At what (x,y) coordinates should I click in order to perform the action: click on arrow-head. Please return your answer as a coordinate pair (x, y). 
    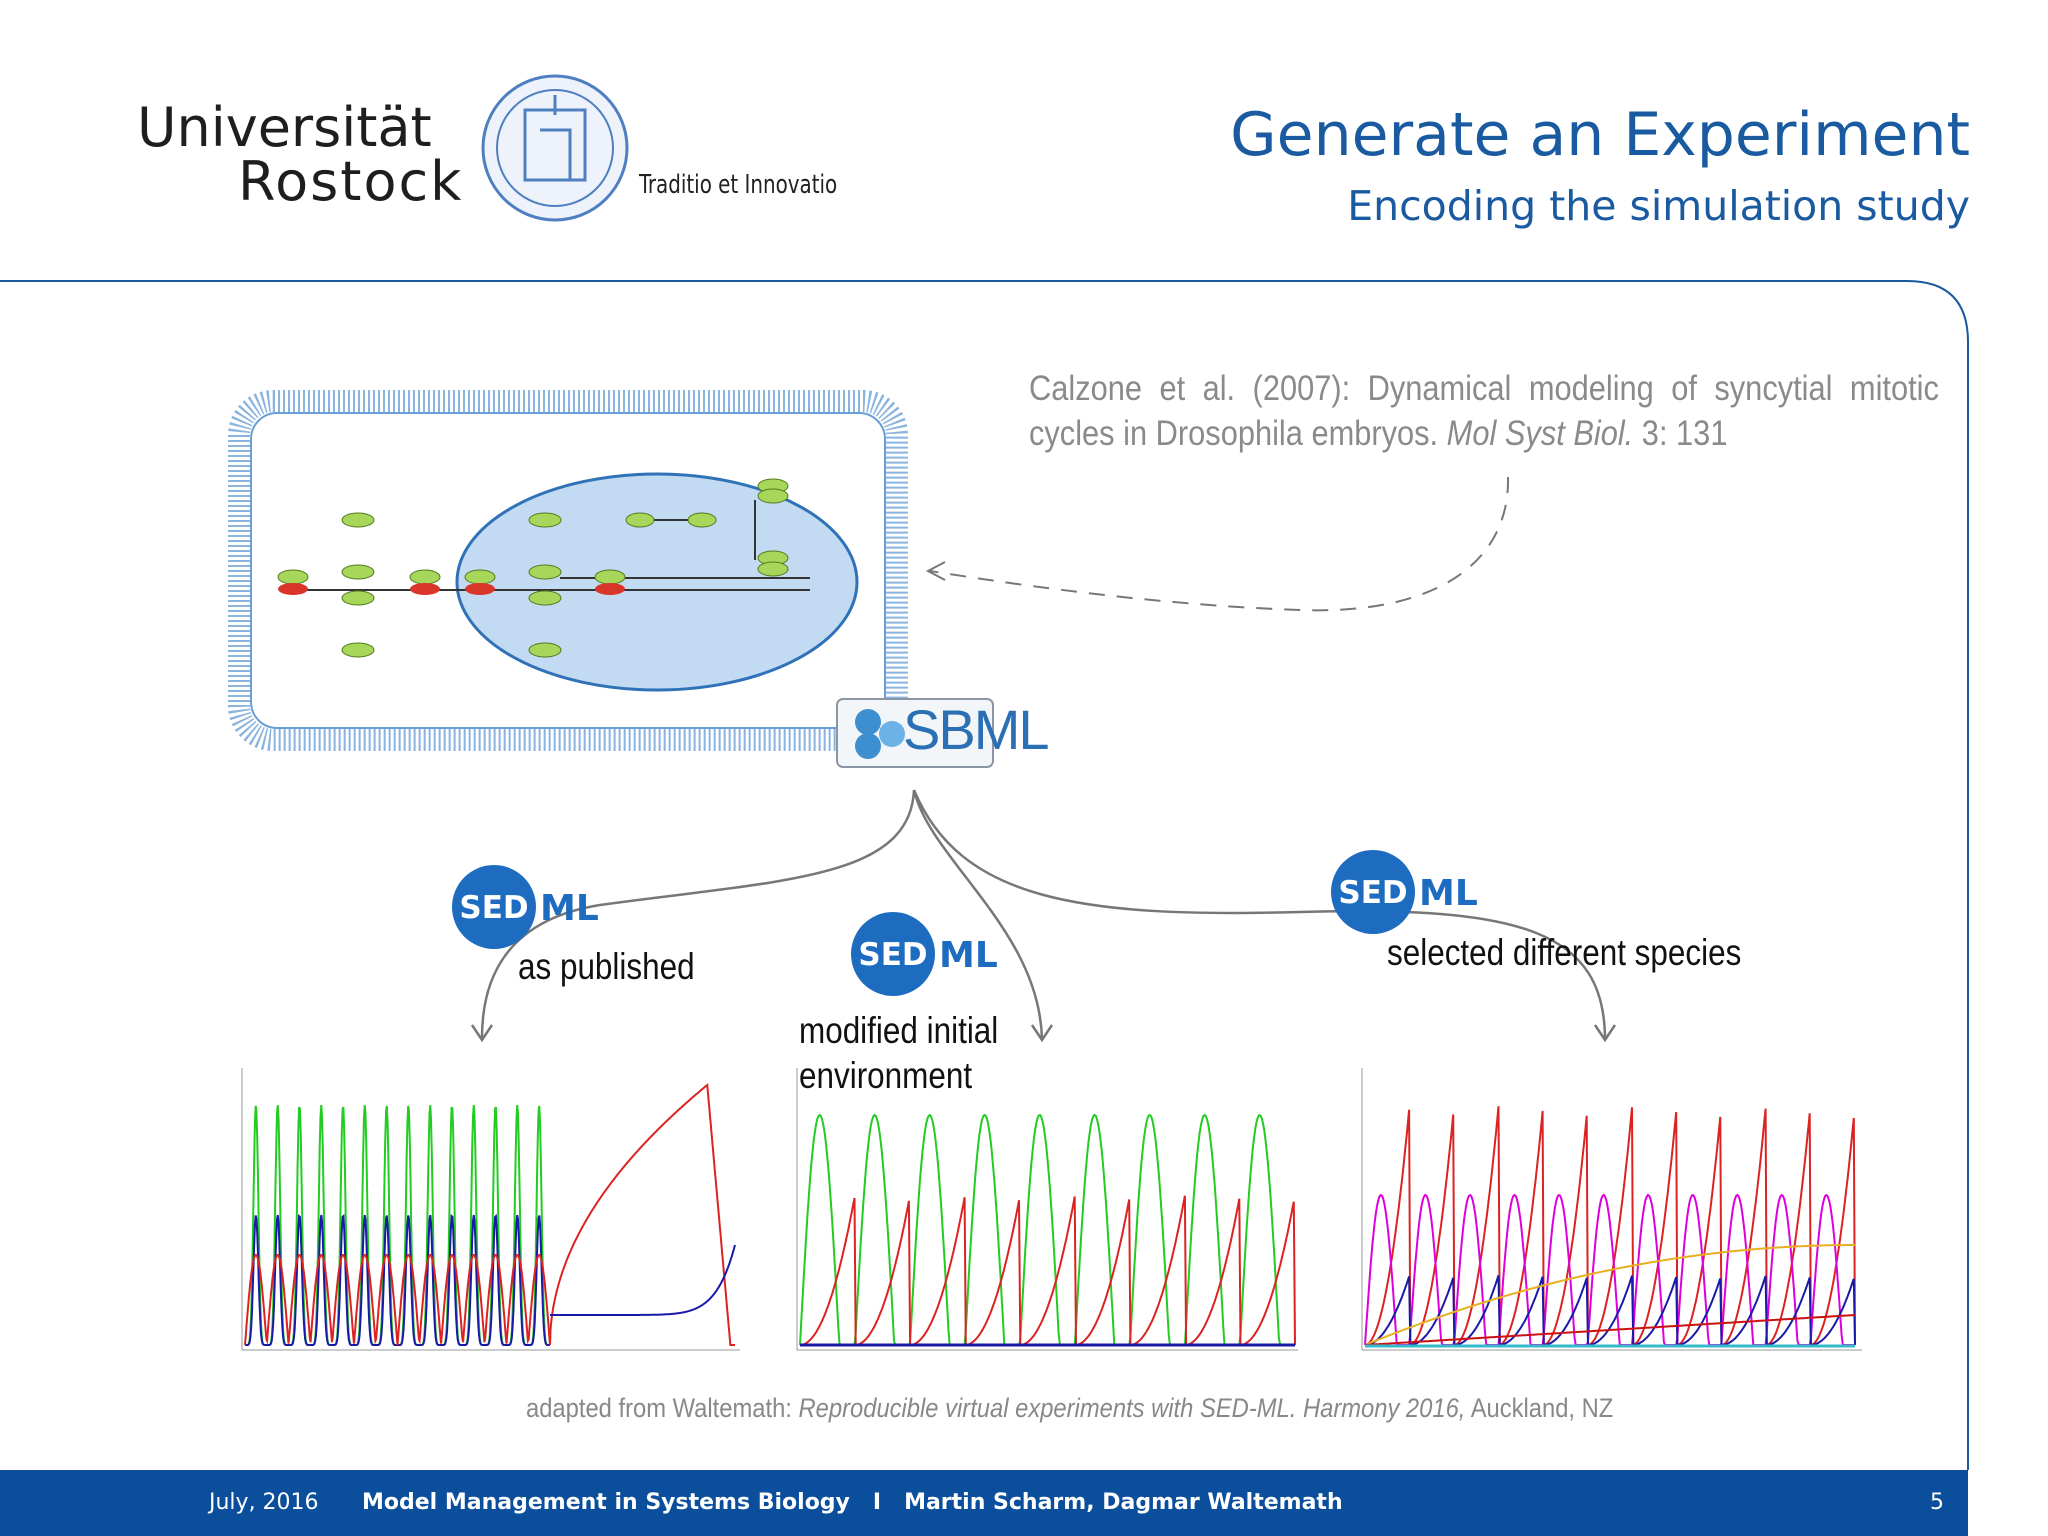
    Looking at the image, I should click on (935, 571).